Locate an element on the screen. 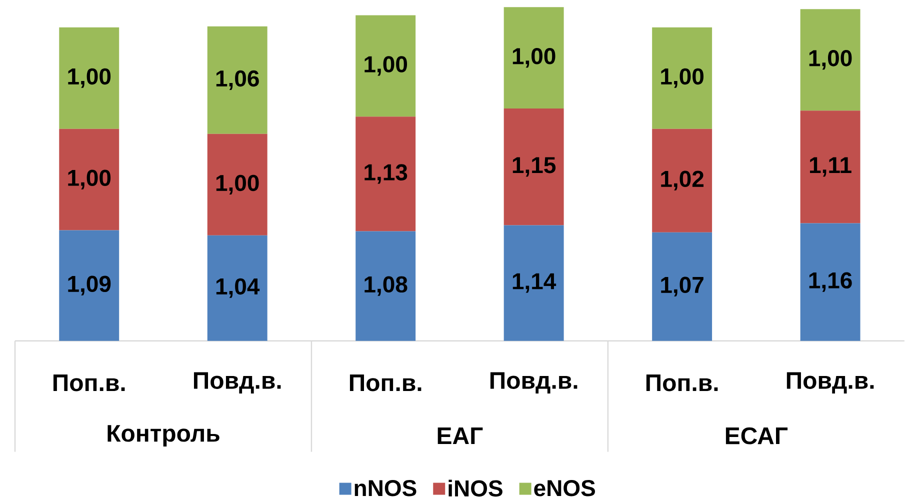 This screenshot has height=502, width=905. data-label: 1,13 is located at coordinates (386, 174).